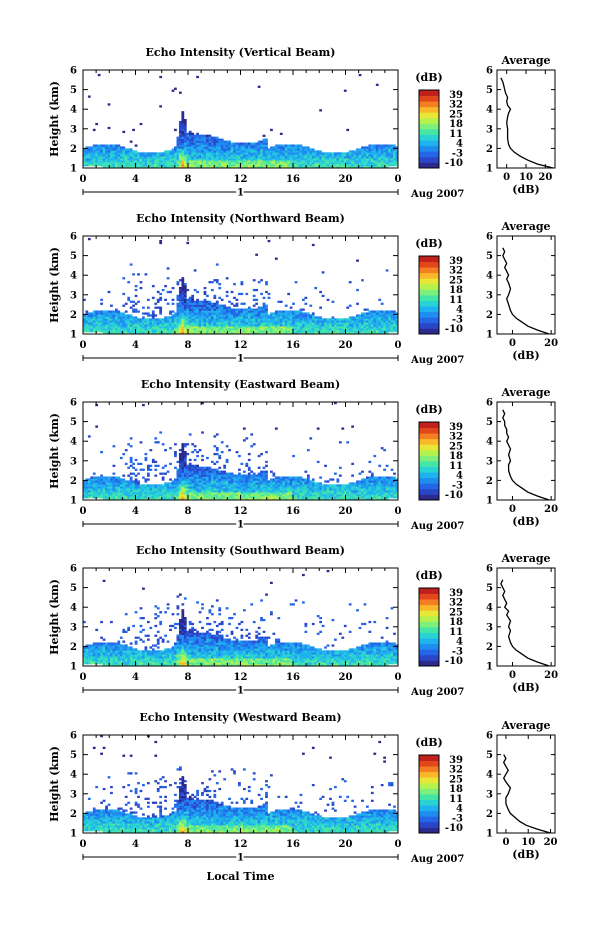 The image size is (610, 933). Describe the element at coordinates (429, 93) in the screenshot. I see `colorbar-segment` at that location.